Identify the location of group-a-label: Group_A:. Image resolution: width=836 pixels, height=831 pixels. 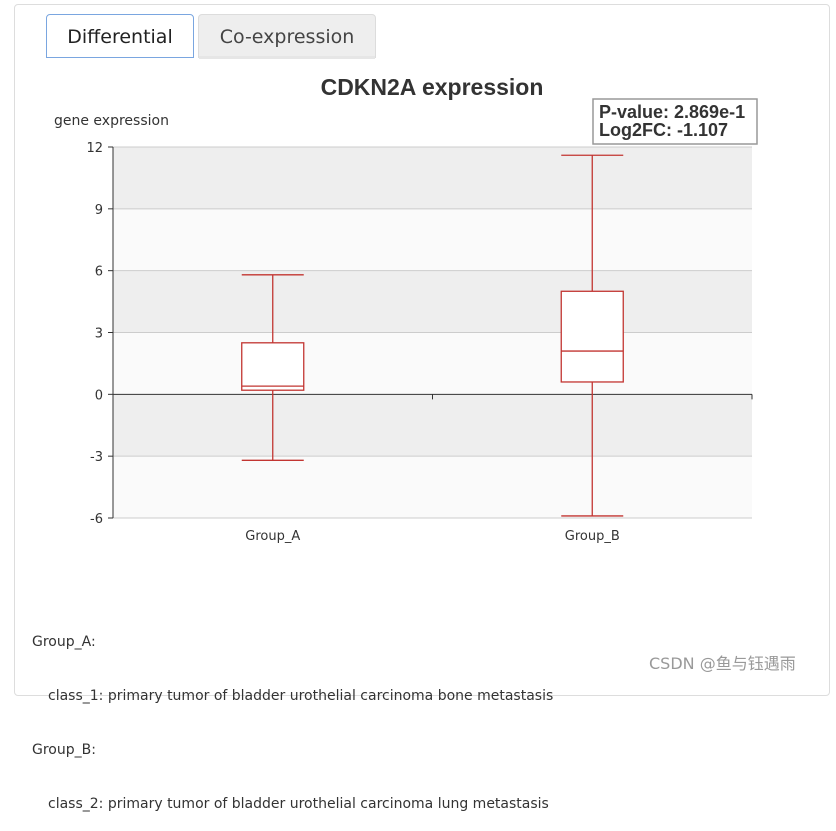
(64, 642).